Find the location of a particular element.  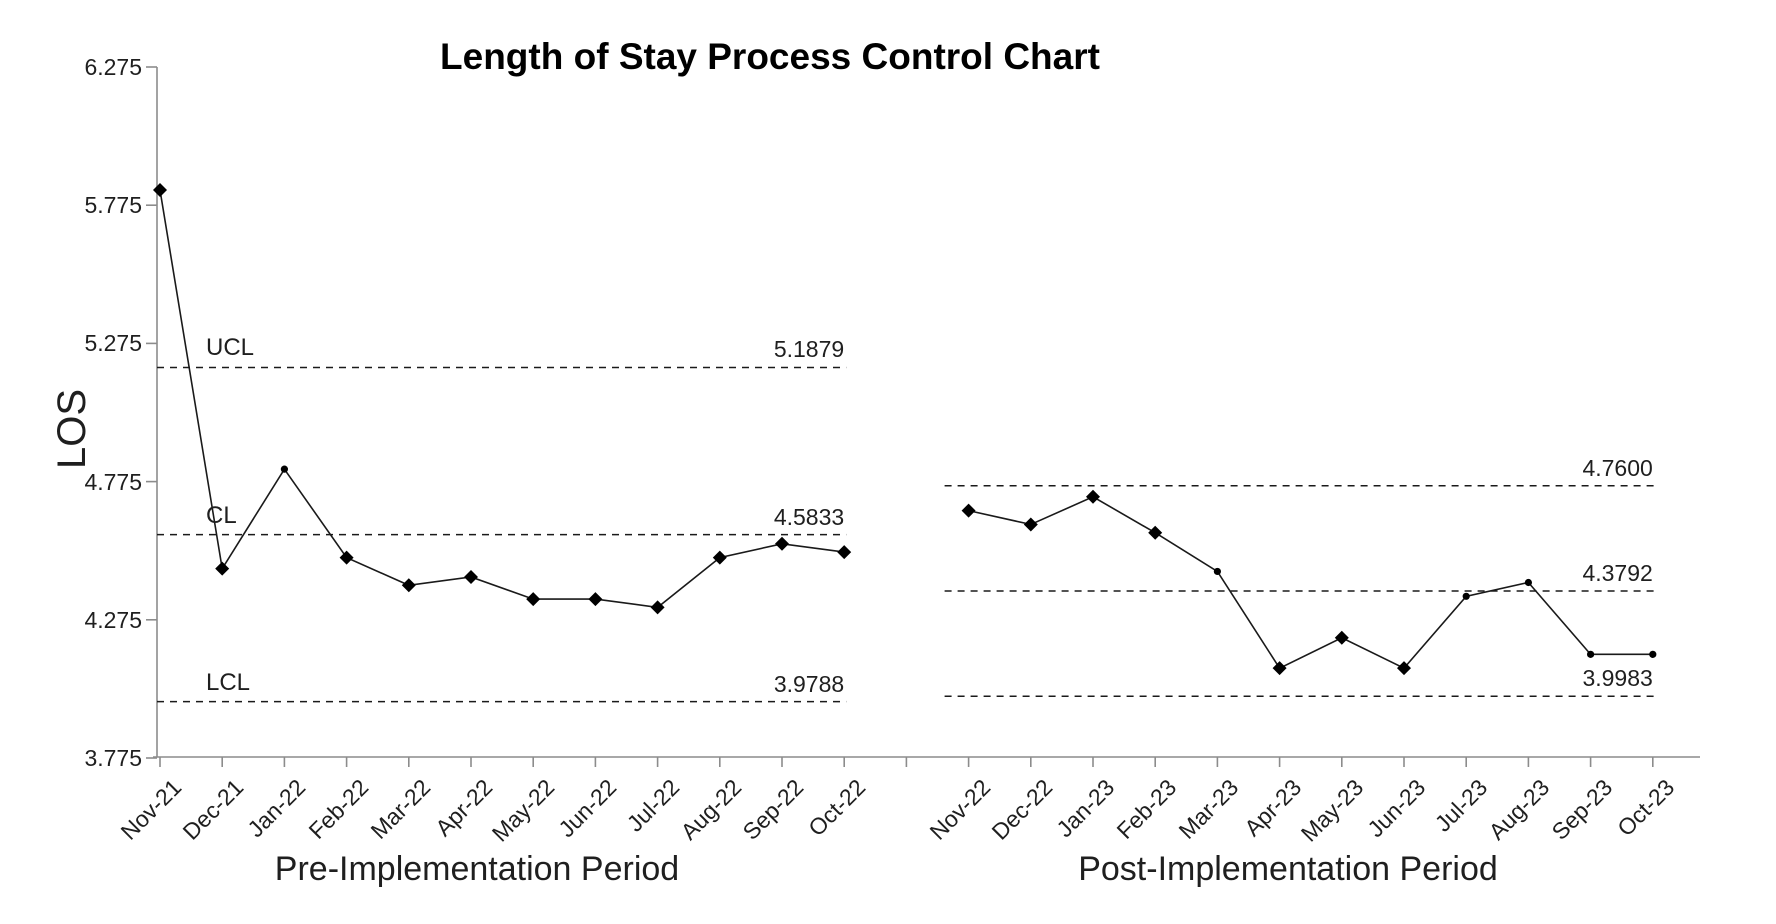

y-tick-label: 5.775 is located at coordinates (113, 205).